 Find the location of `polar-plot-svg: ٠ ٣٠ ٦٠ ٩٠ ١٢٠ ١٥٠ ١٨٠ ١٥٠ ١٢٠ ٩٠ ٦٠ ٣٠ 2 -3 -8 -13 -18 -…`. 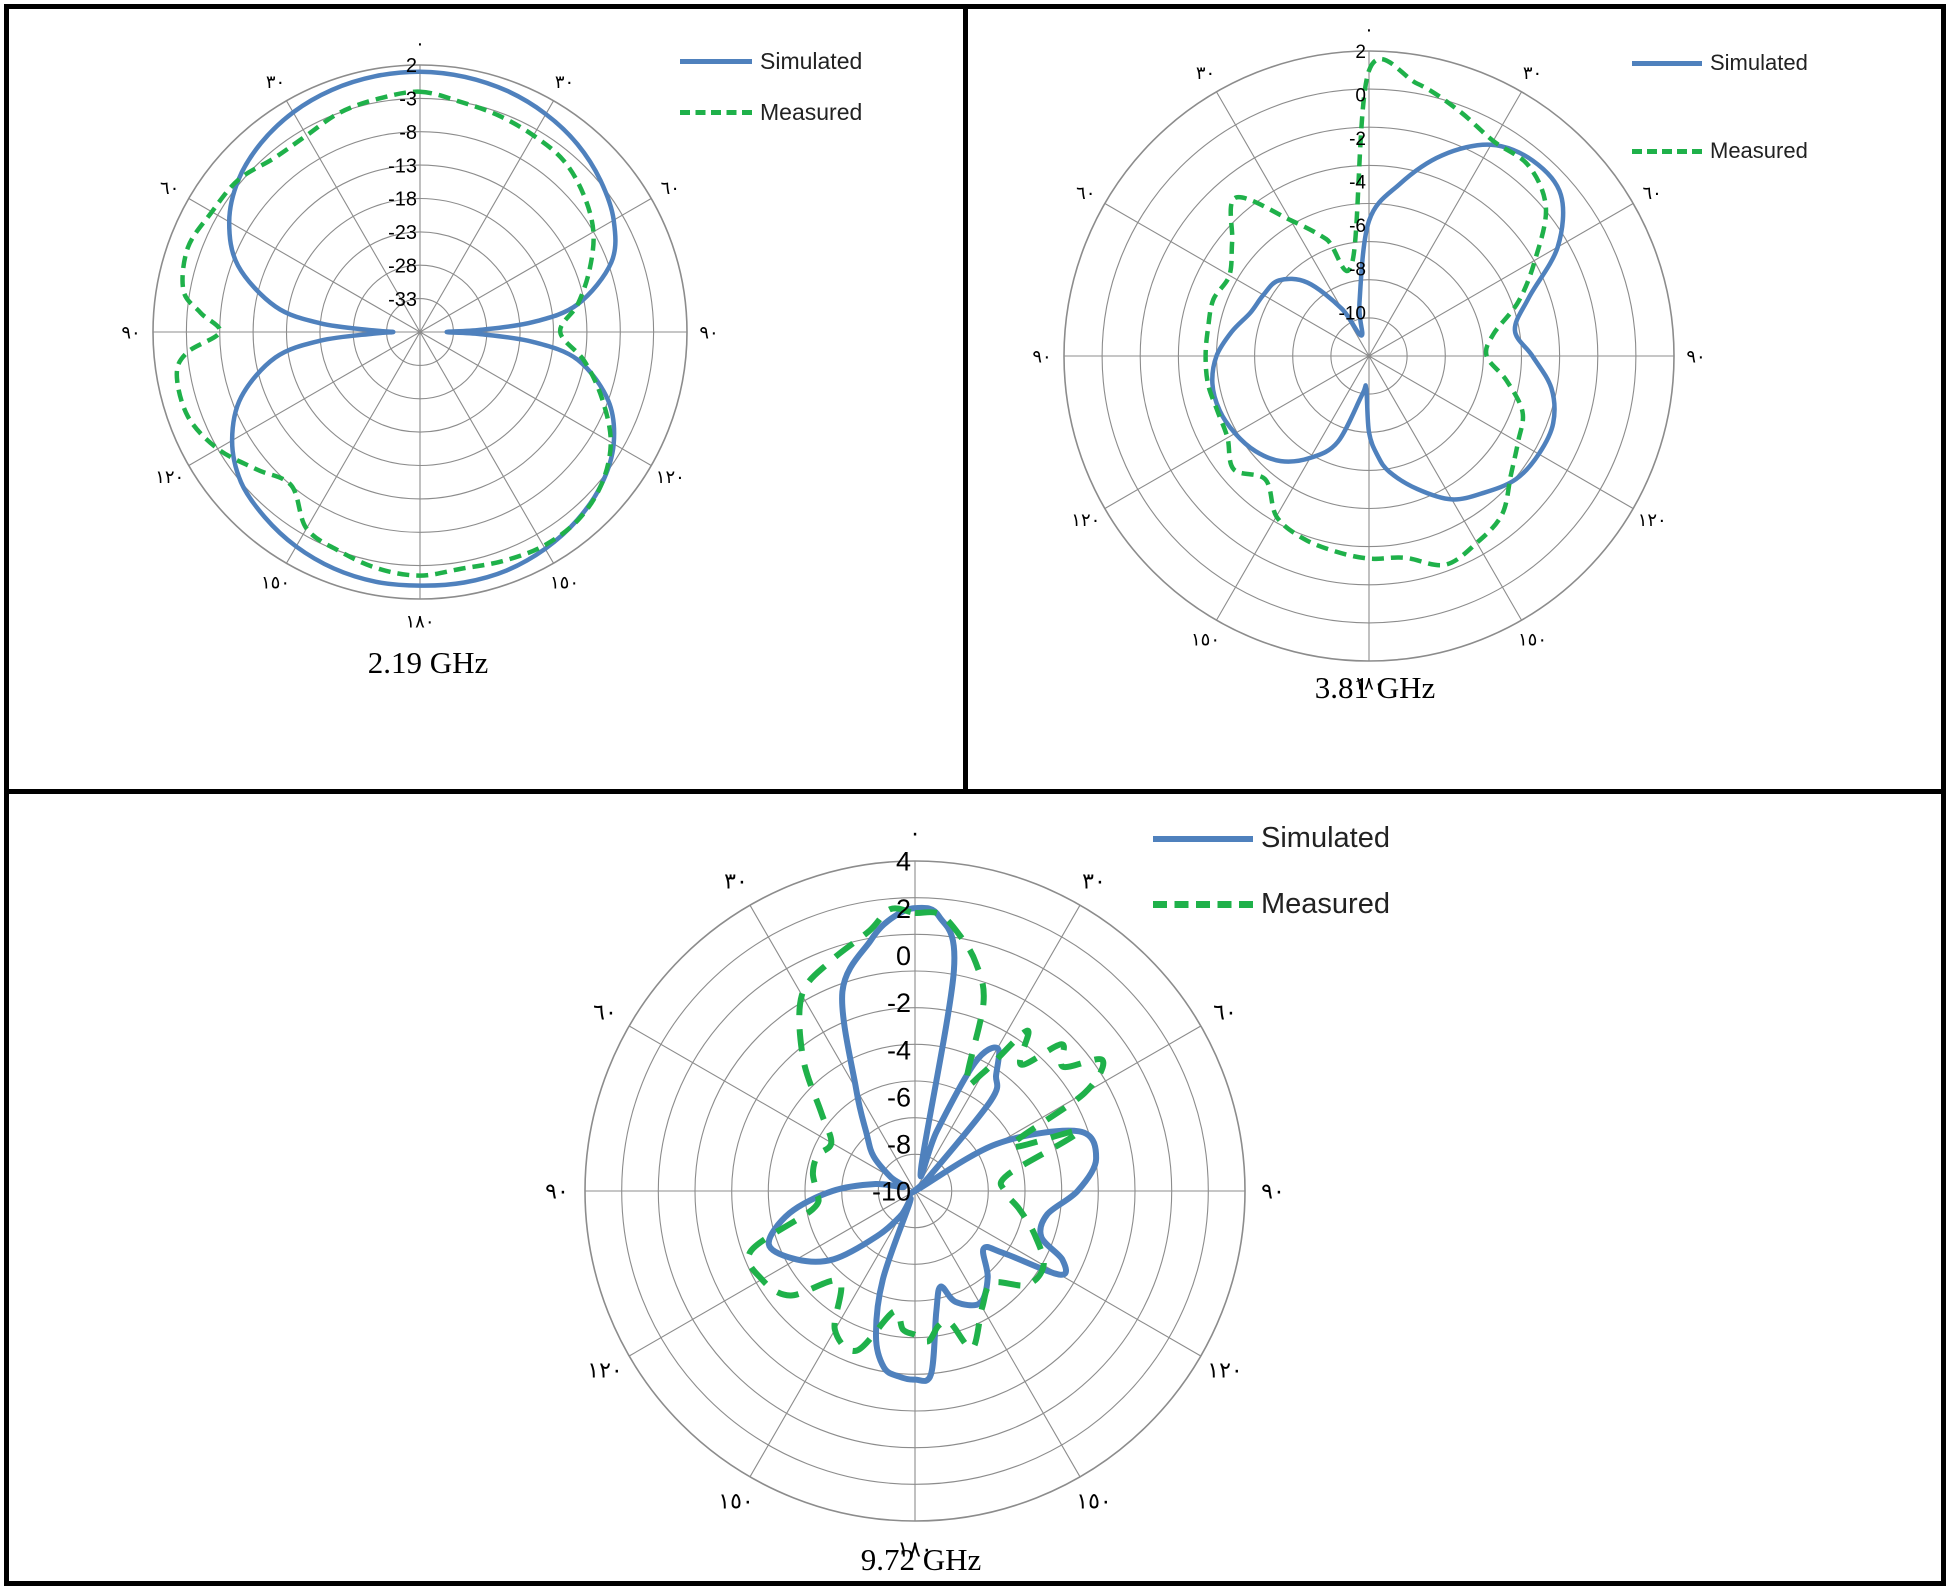

polar-plot-svg: ٠ ٣٠ ٦٠ ٩٠ ١٢٠ ١٥٠ ١٨٠ ١٥٠ ١٢٠ ٩٠ ٦٠ ٣٠ 2 -3 -8 -13 -18 -… is located at coordinates (419, 332).